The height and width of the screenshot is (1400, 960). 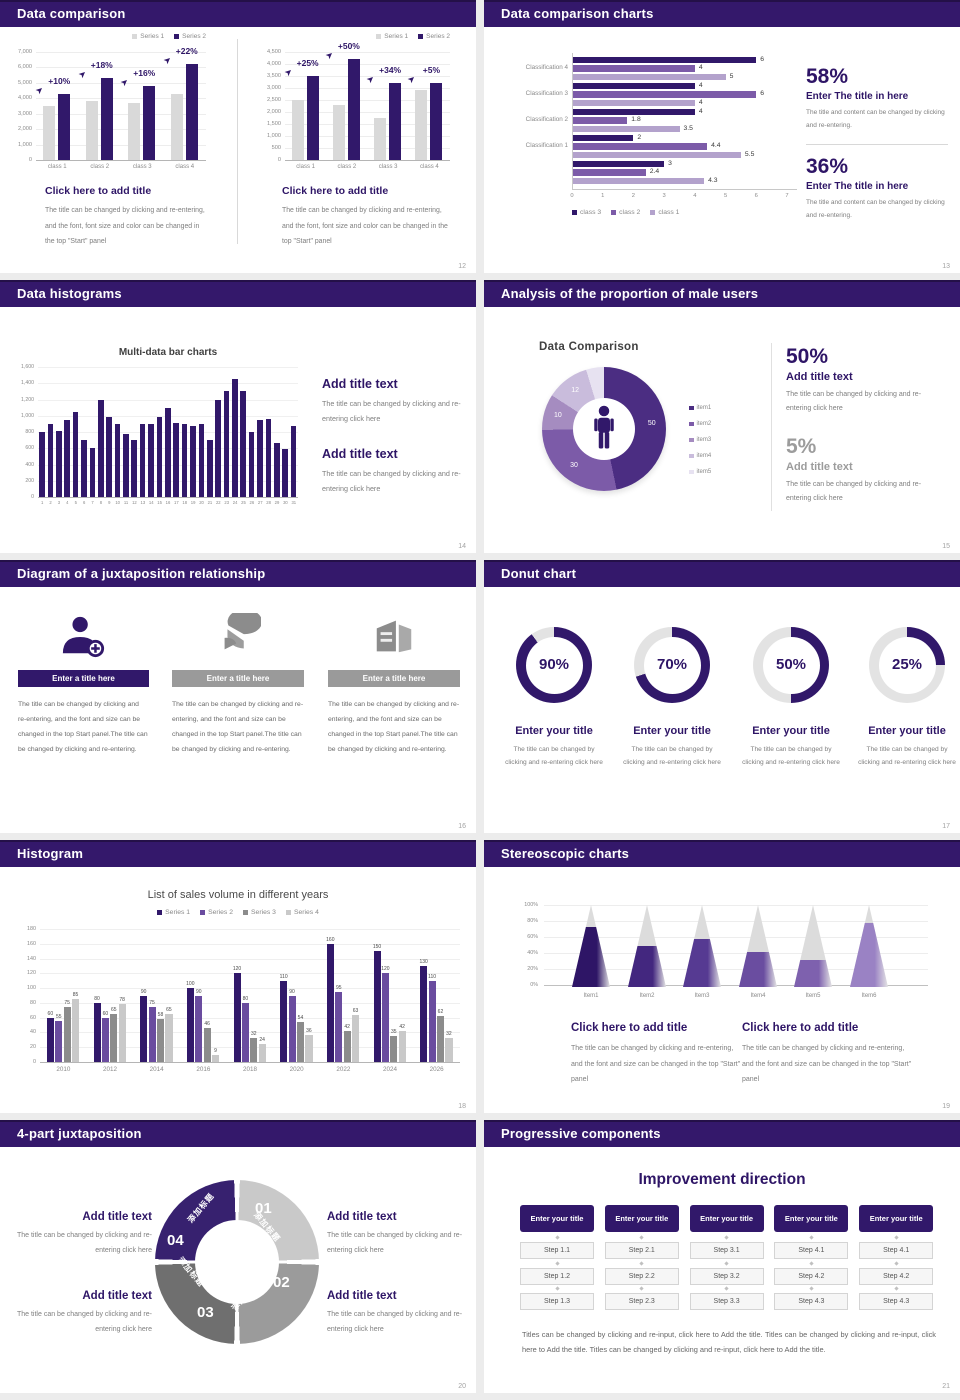 What do you see at coordinates (27, 383) in the screenshot?
I see `y-tick: 1,400` at bounding box center [27, 383].